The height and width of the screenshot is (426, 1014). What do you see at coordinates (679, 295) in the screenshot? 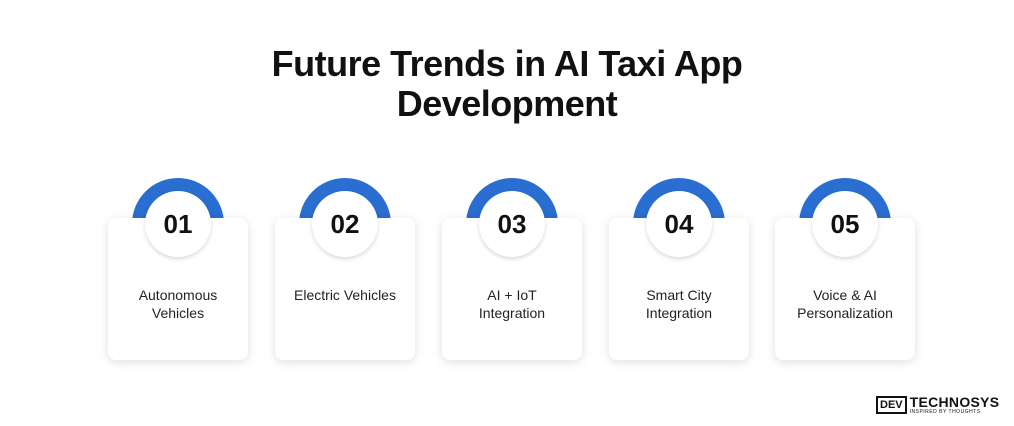
I see `trend-label-line-1: Smart City` at bounding box center [679, 295].